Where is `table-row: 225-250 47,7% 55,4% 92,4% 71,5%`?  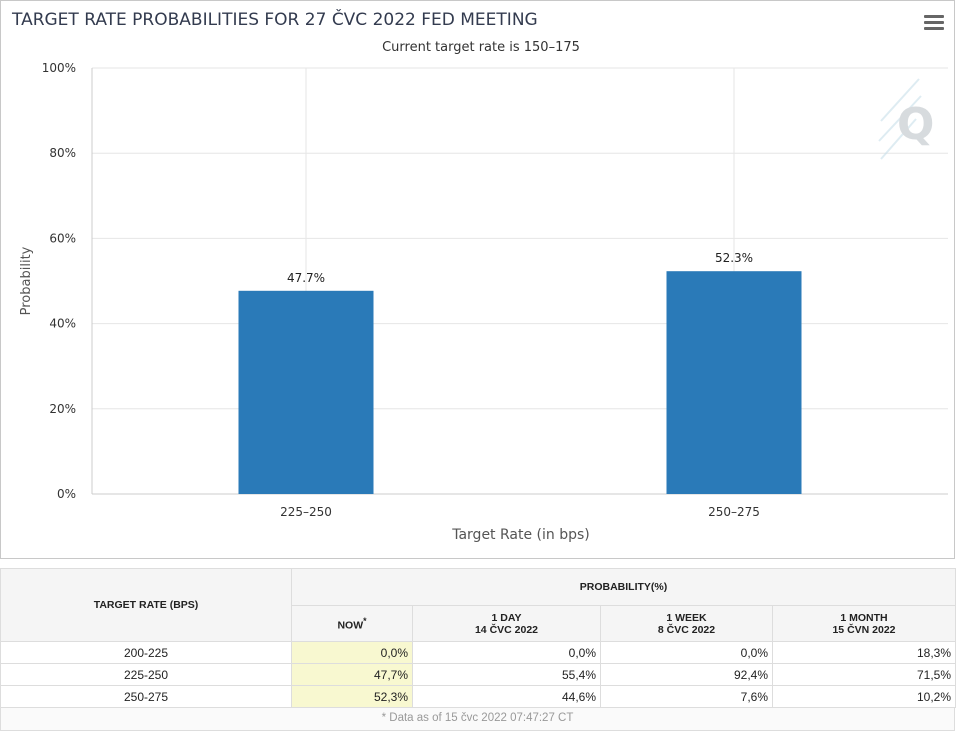 table-row: 225-250 47,7% 55,4% 92,4% 71,5% is located at coordinates (478, 674).